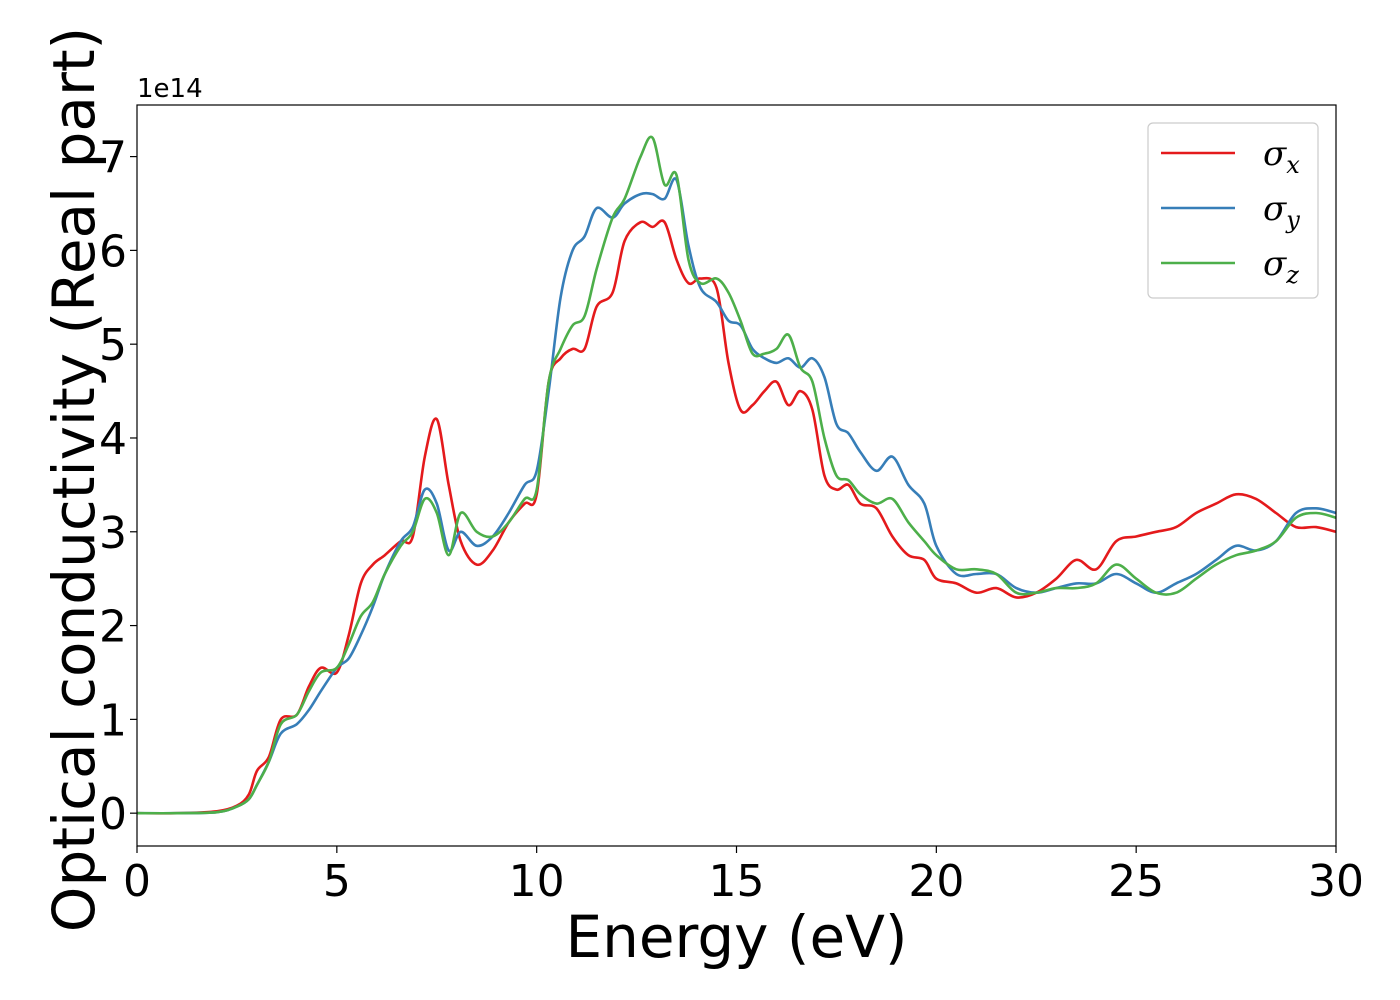  Describe the element at coordinates (537, 881) in the screenshot. I see `x-tick-label: 10` at that location.